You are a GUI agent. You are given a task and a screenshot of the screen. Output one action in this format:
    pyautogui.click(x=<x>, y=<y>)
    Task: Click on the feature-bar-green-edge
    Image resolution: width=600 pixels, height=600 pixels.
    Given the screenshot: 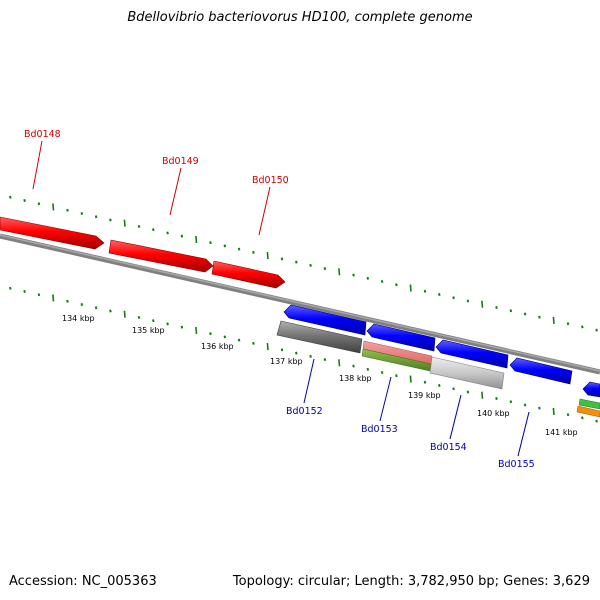 What is the action you would take?
    pyautogui.click(x=589, y=404)
    